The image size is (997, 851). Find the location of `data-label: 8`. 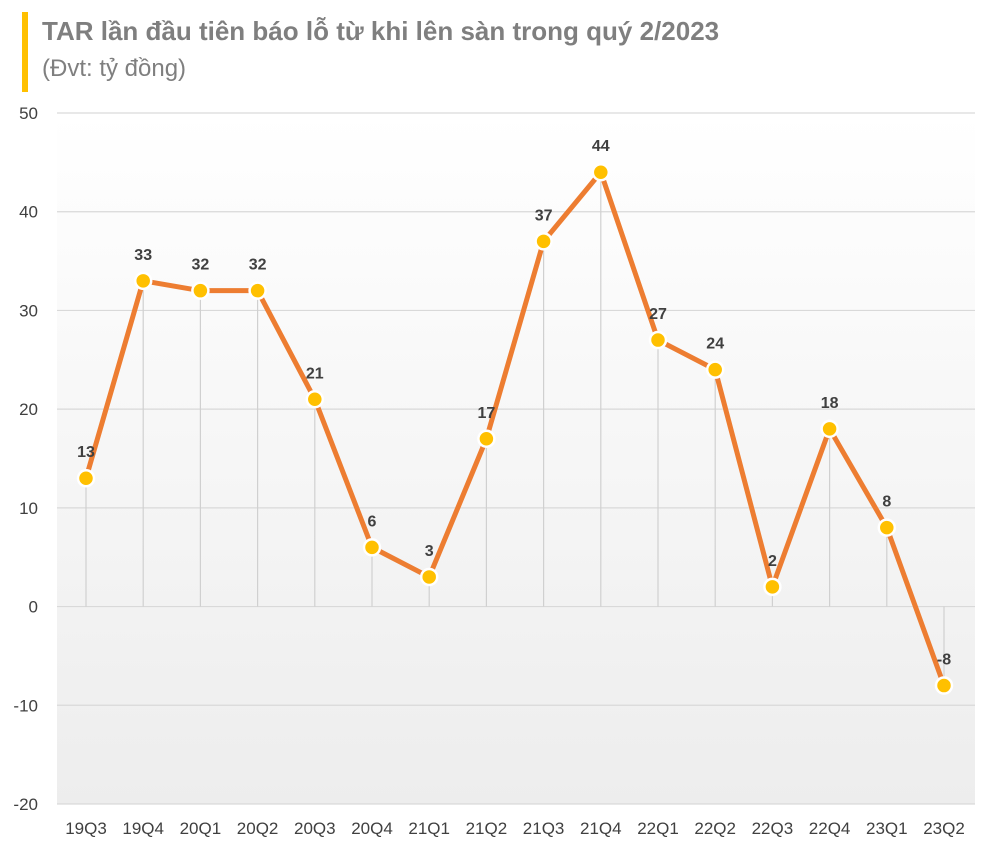

data-label: 8 is located at coordinates (886, 502).